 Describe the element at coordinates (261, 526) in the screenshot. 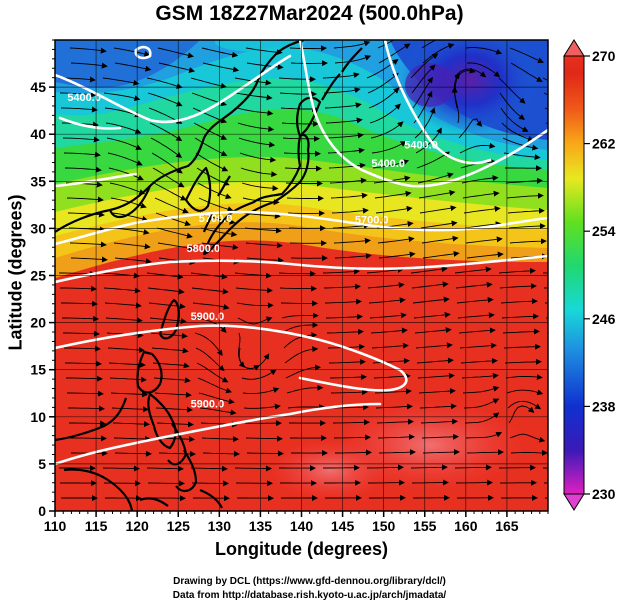

I see `x-tick-label: 135` at that location.